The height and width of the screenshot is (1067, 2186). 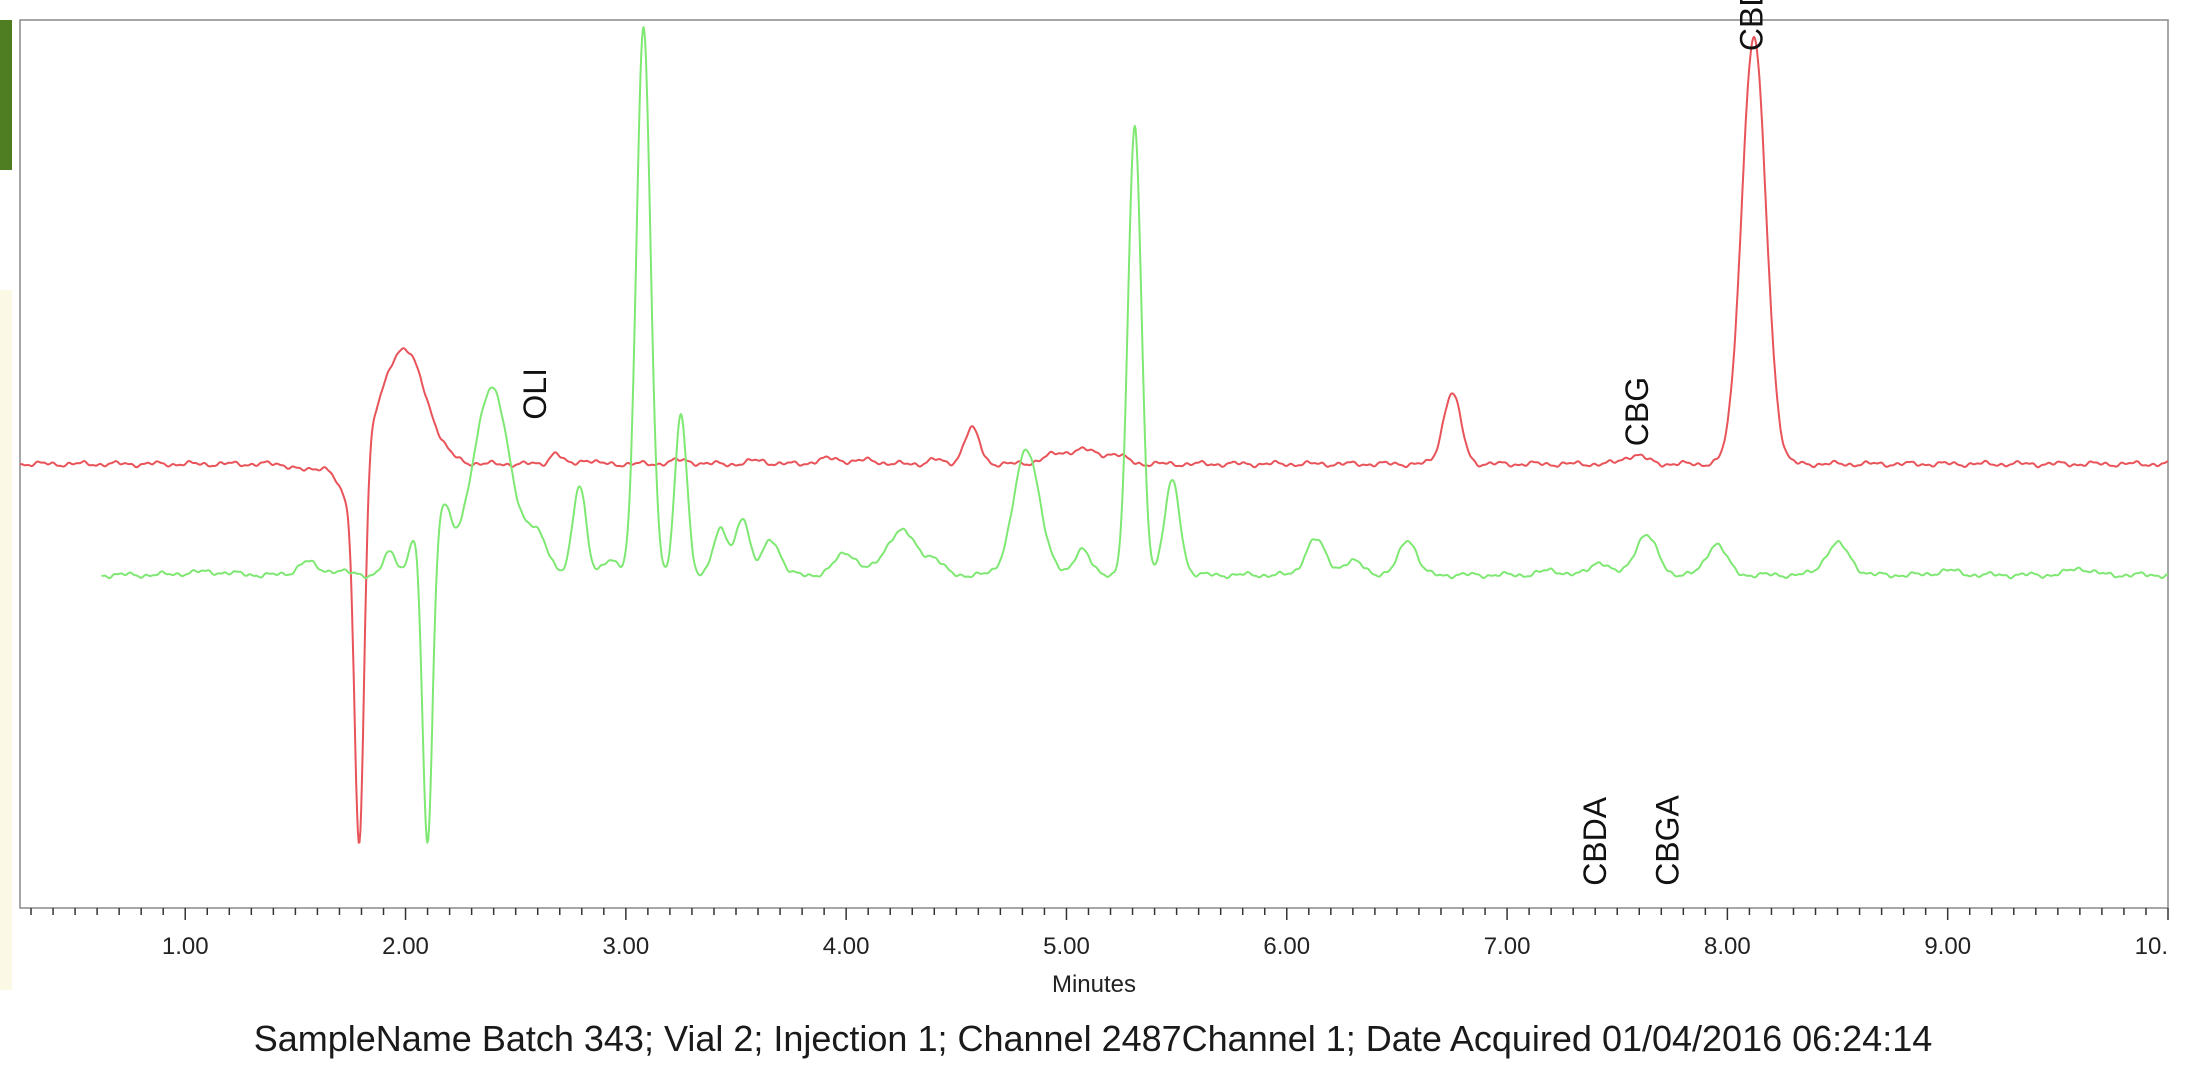 I want to click on x-tick-label: 8.00, so click(x=1727, y=946).